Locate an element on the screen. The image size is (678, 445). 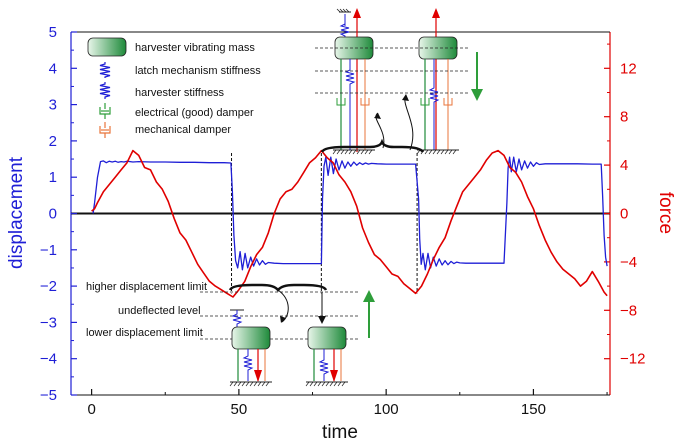
y-right-tick-label: −8 is located at coordinates (628, 310).